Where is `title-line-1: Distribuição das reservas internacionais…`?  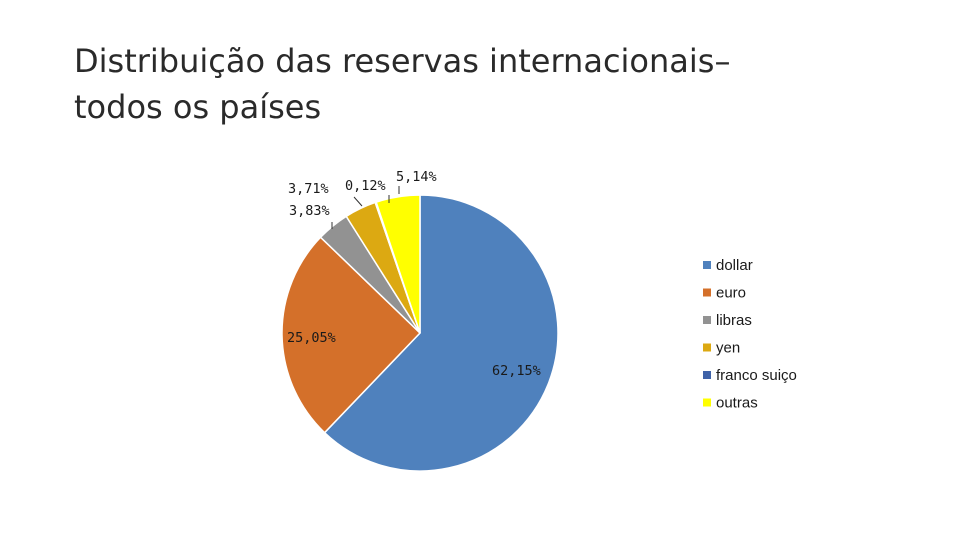
title-line-1: Distribuição das reservas internacionais… is located at coordinates (402, 61).